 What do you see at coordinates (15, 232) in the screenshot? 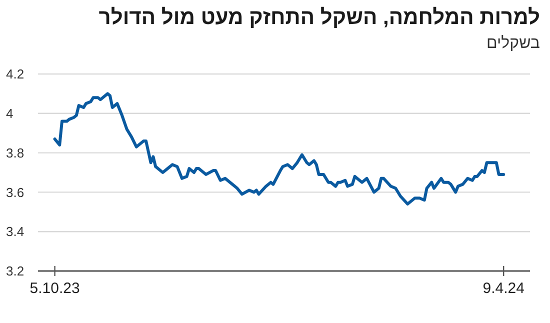
I see `y-tick-label: 3.4` at bounding box center [15, 232].